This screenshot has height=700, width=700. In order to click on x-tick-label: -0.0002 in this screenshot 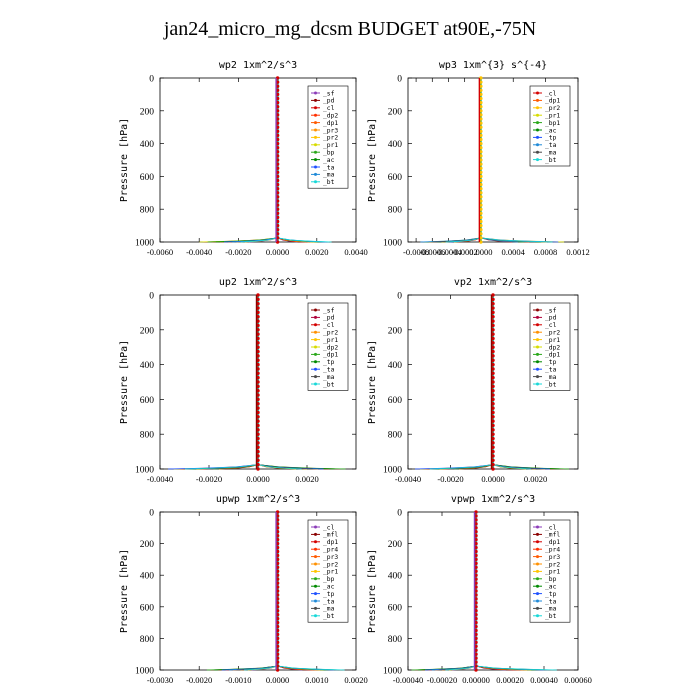, I will do `click(465, 252)`.